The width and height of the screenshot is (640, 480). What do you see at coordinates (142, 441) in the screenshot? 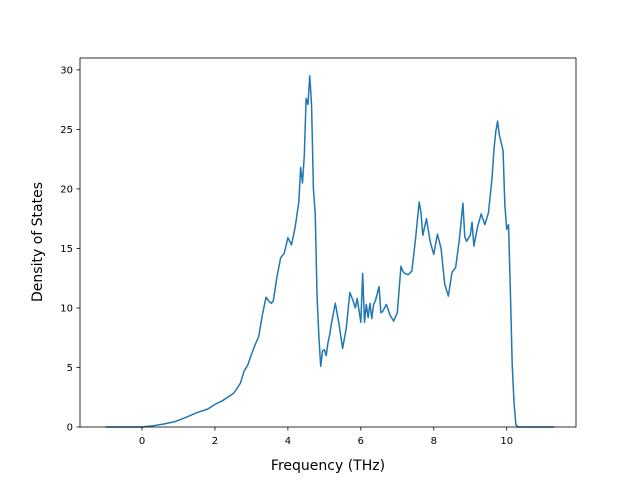
I see `x-tick-label: 0` at bounding box center [142, 441].